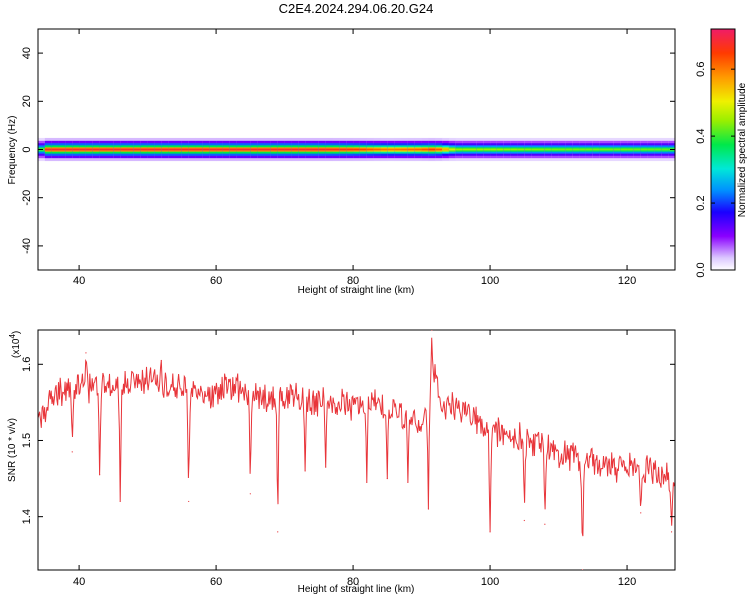  I want to click on colorbar-tick-label: 0.4, so click(701, 135).